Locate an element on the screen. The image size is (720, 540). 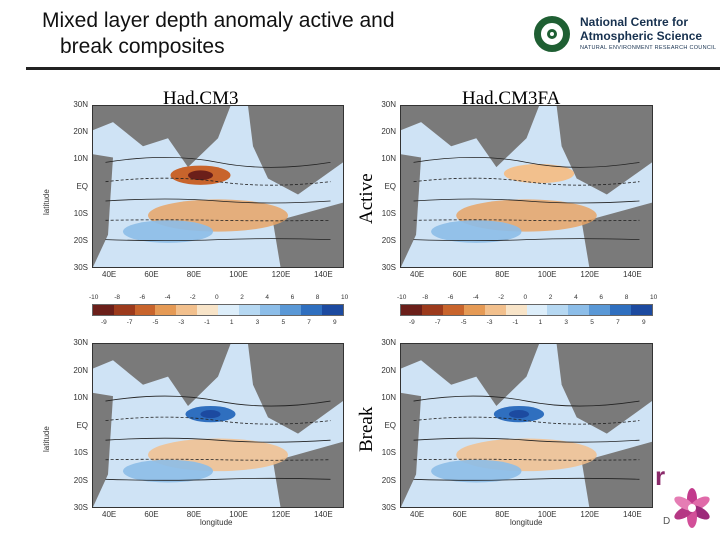
colorbar-bottom-label: 1 is located at coordinates (540, 322).